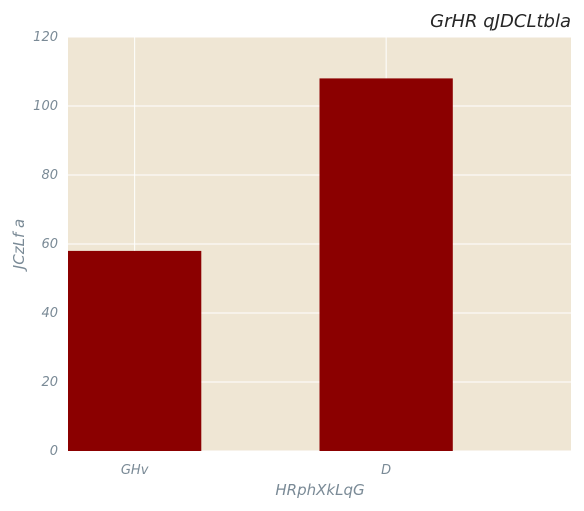  I want to click on y-tick-label: 0, so click(54, 451).